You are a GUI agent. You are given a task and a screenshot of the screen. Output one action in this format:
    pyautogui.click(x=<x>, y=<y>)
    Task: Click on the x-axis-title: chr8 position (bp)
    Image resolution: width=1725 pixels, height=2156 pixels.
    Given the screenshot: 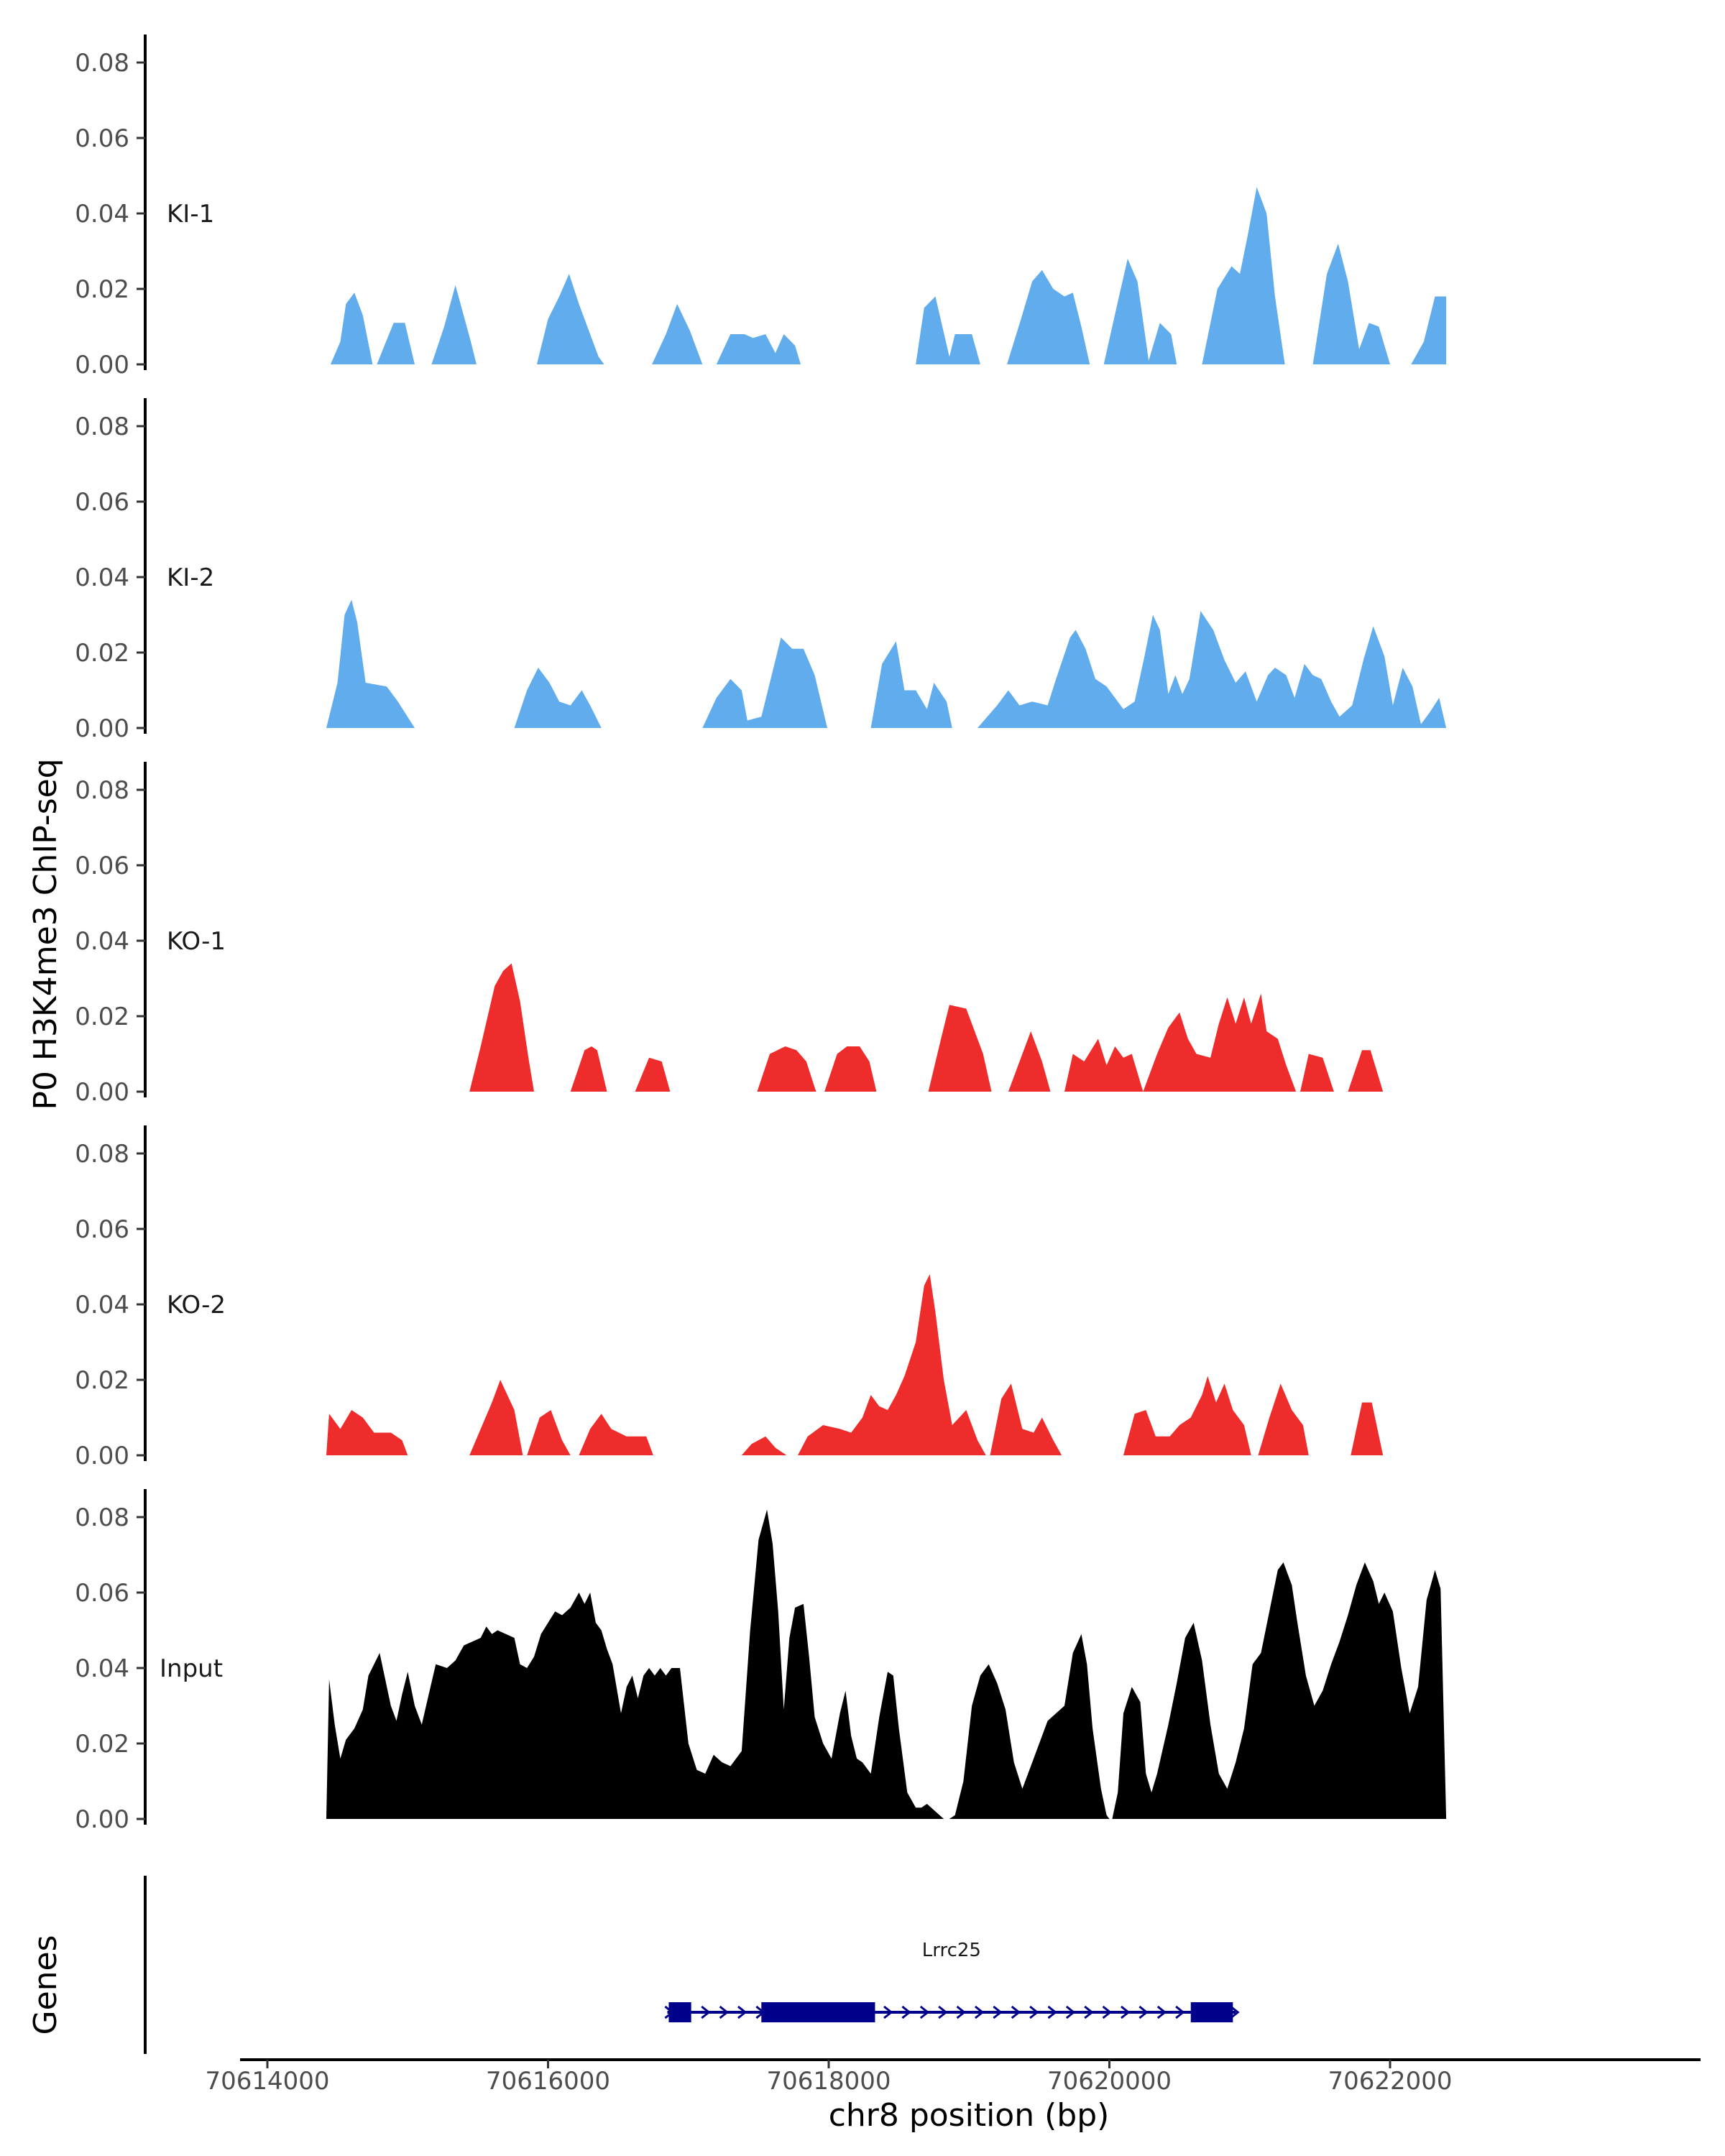 What is the action you would take?
    pyautogui.click(x=969, y=2115)
    